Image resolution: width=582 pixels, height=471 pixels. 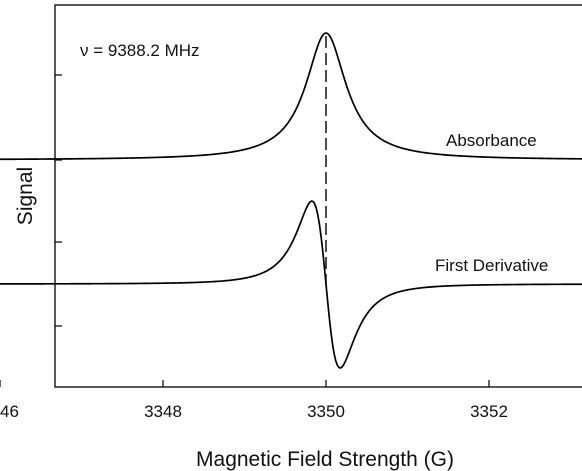 What do you see at coordinates (140, 50) in the screenshot?
I see `frequency-annotation: ν = 9388.2 MHz` at bounding box center [140, 50].